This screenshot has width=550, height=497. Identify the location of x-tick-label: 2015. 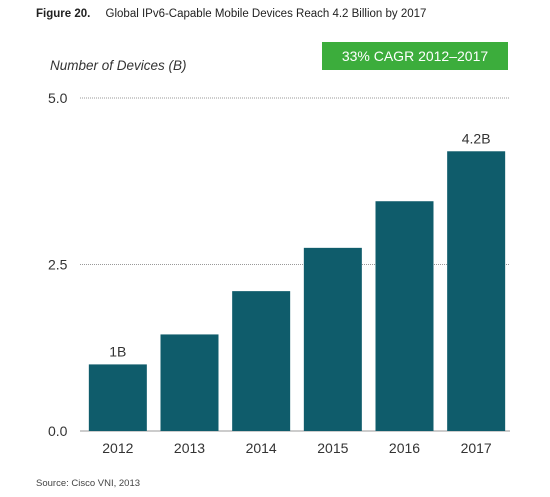
(332, 448).